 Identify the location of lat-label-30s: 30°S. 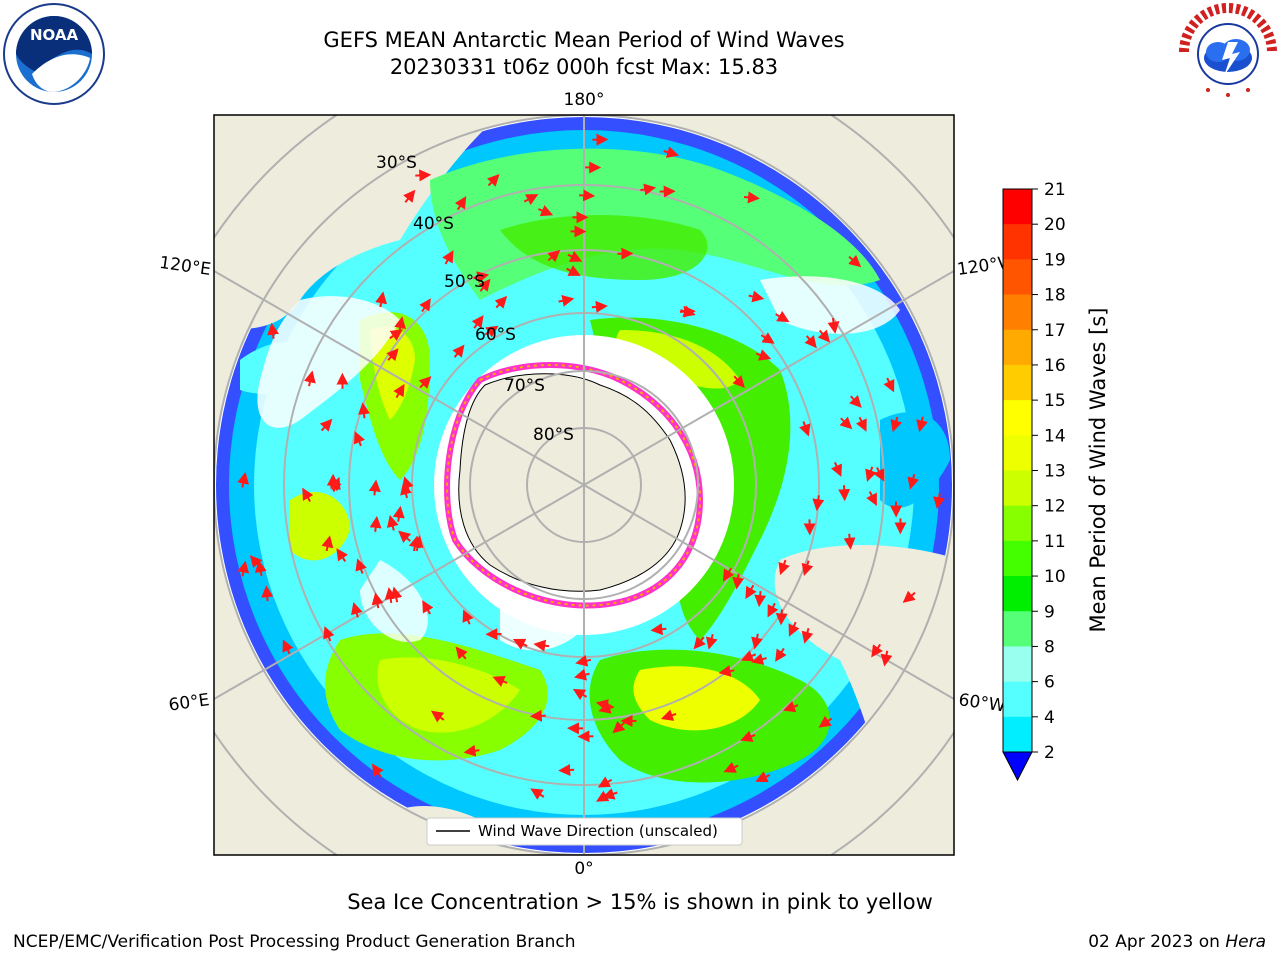
(396, 163).